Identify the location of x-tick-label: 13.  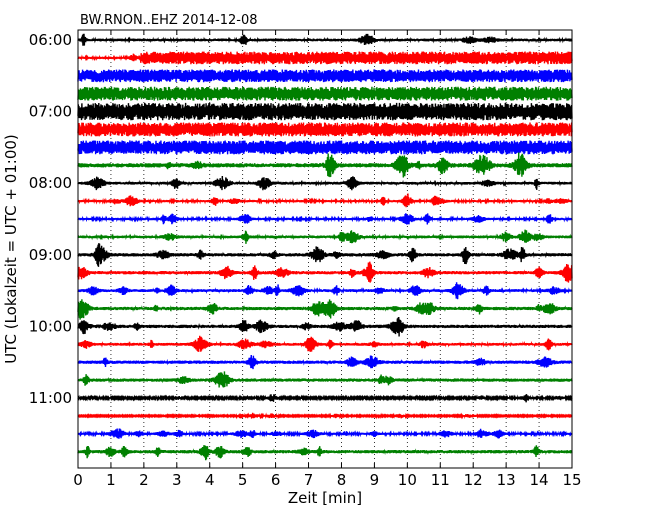
(506, 480).